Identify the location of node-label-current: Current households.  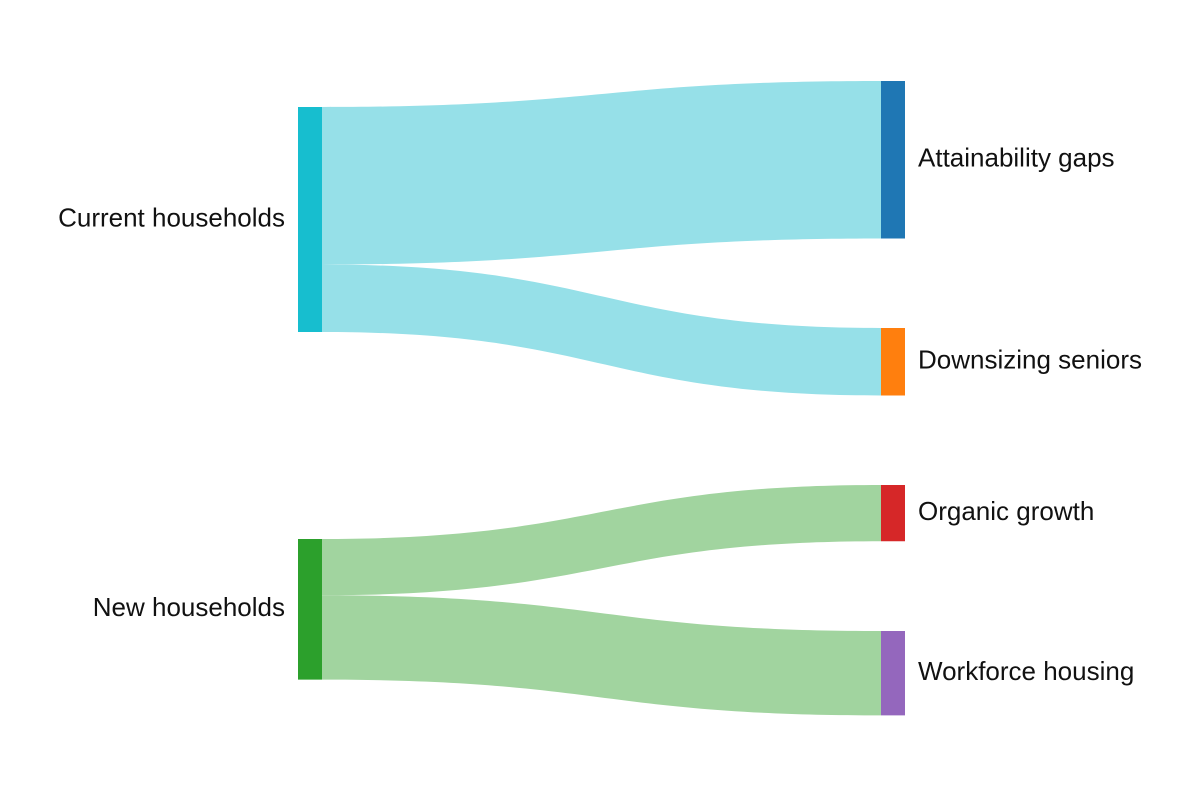
(171, 217).